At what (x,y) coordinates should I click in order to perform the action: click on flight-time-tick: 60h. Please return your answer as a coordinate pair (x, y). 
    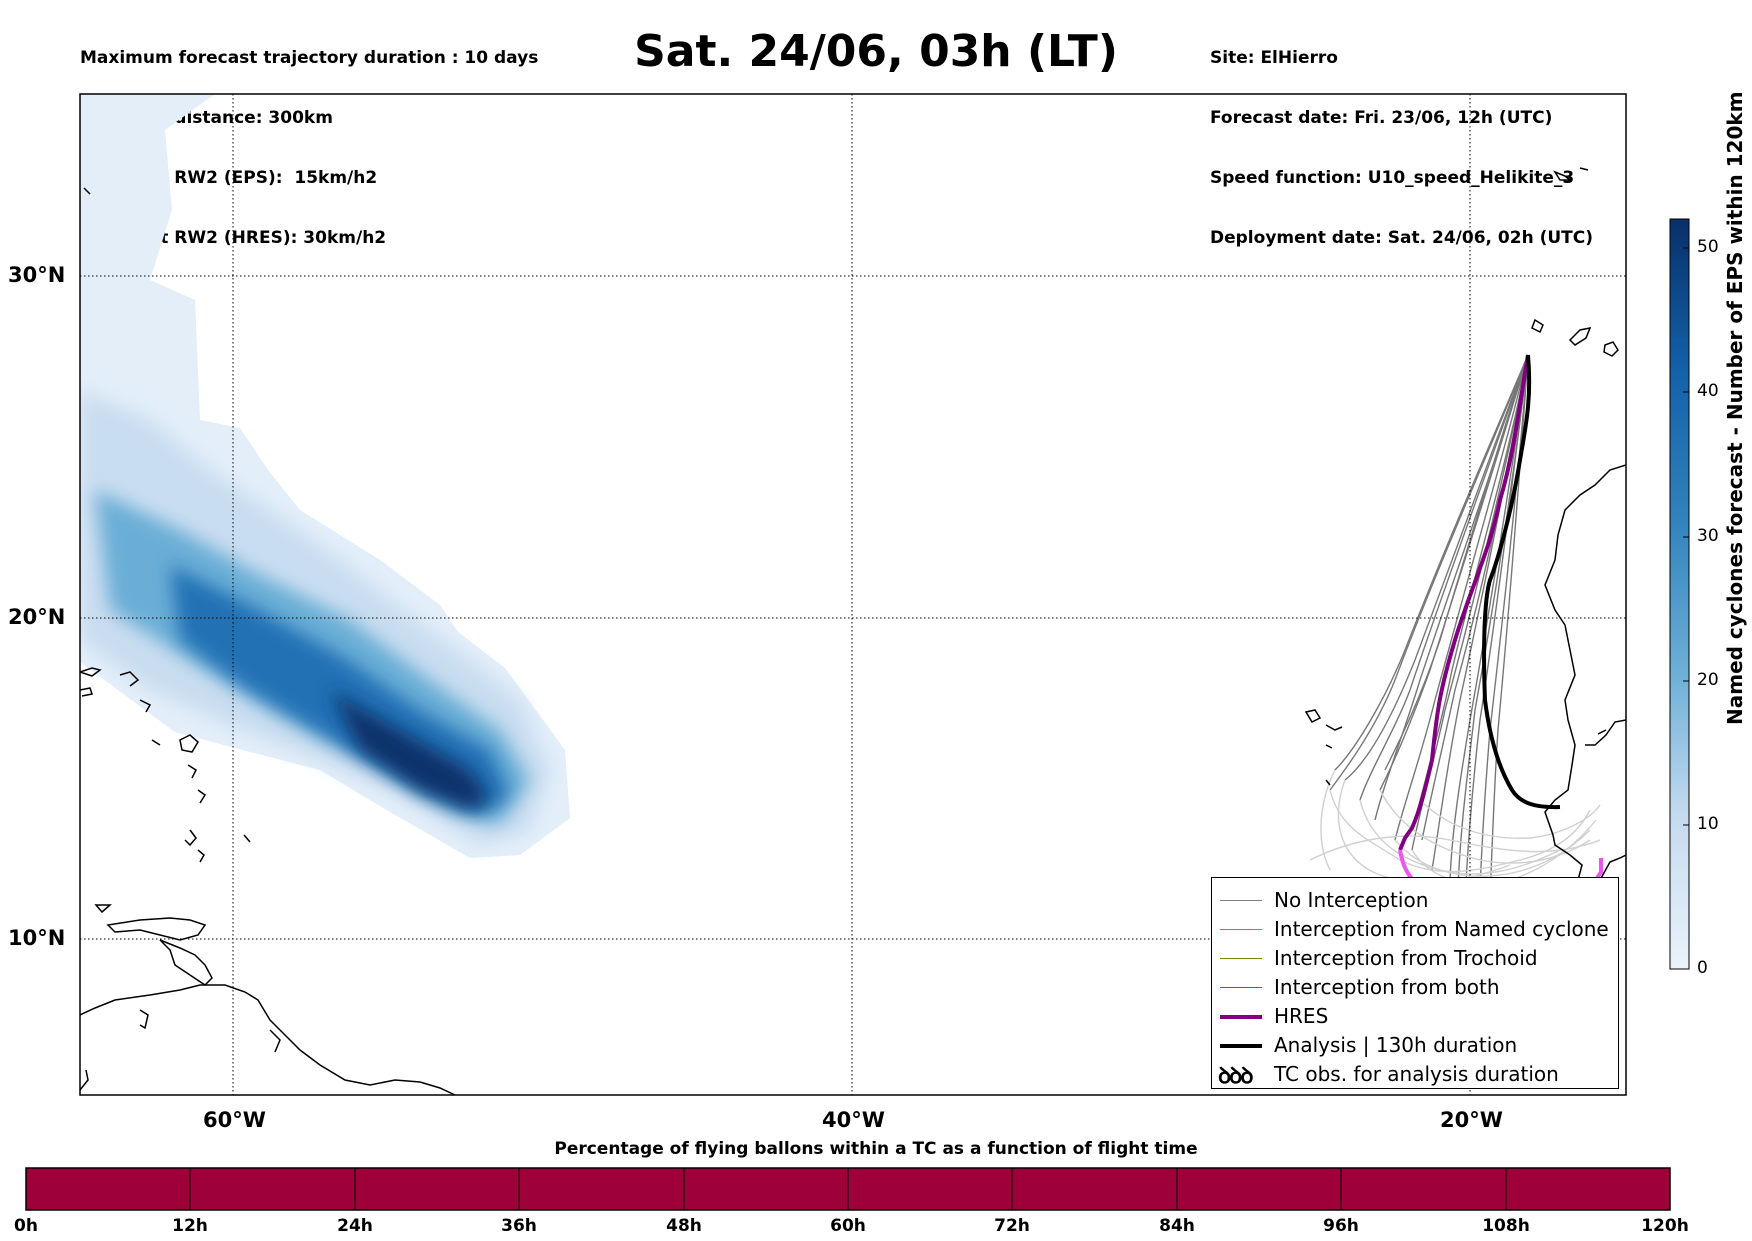
    Looking at the image, I should click on (848, 1226).